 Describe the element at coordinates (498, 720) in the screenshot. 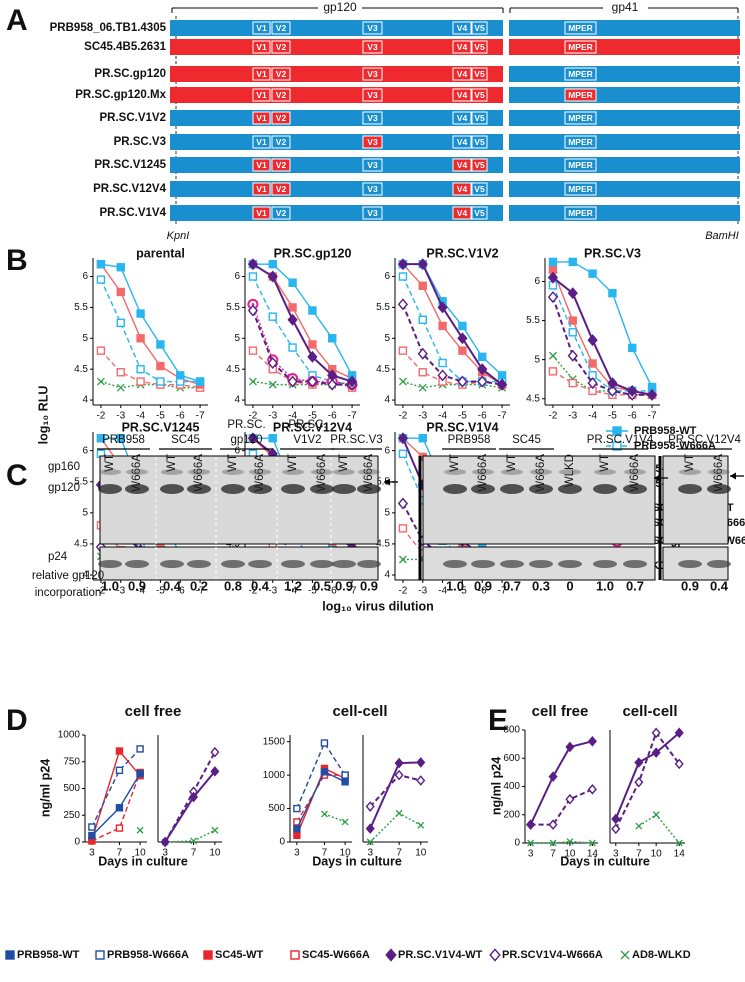

I see `panel-label: E` at that location.